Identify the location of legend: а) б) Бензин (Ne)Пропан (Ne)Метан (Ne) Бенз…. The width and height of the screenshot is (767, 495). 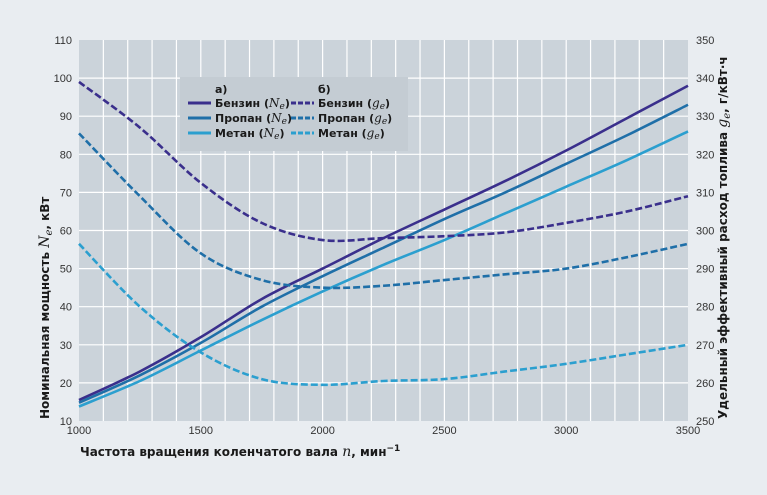
(294, 114).